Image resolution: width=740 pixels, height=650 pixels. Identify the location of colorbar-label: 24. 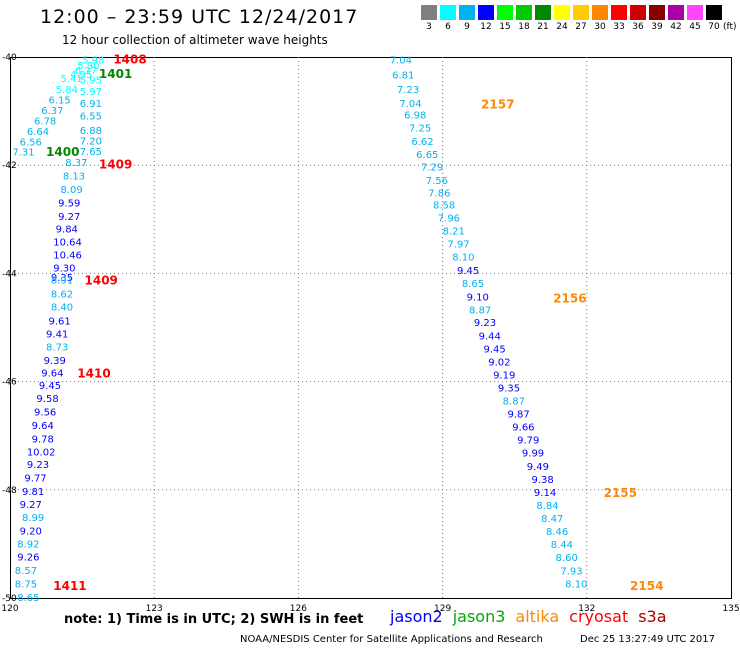
(562, 27).